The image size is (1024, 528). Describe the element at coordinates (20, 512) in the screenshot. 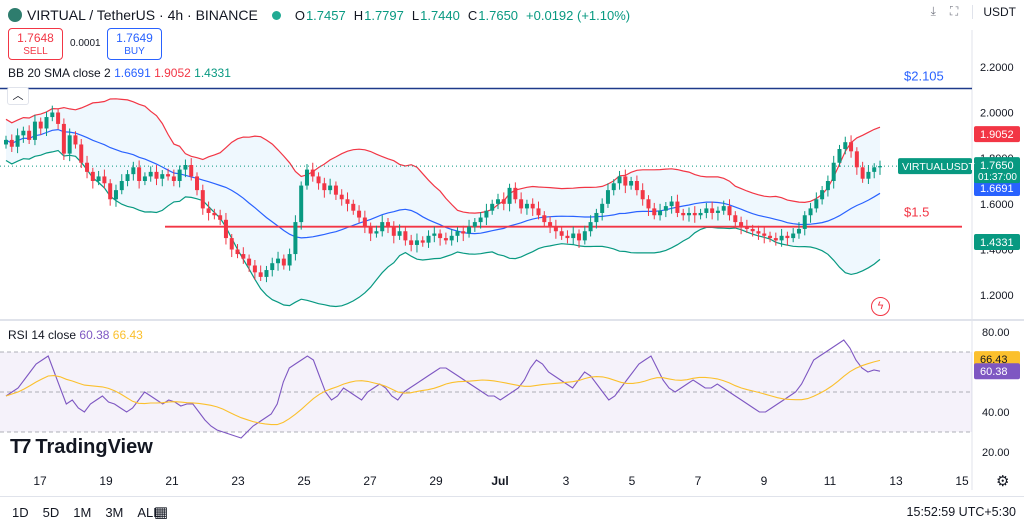

I see `range-1d: 1D` at that location.